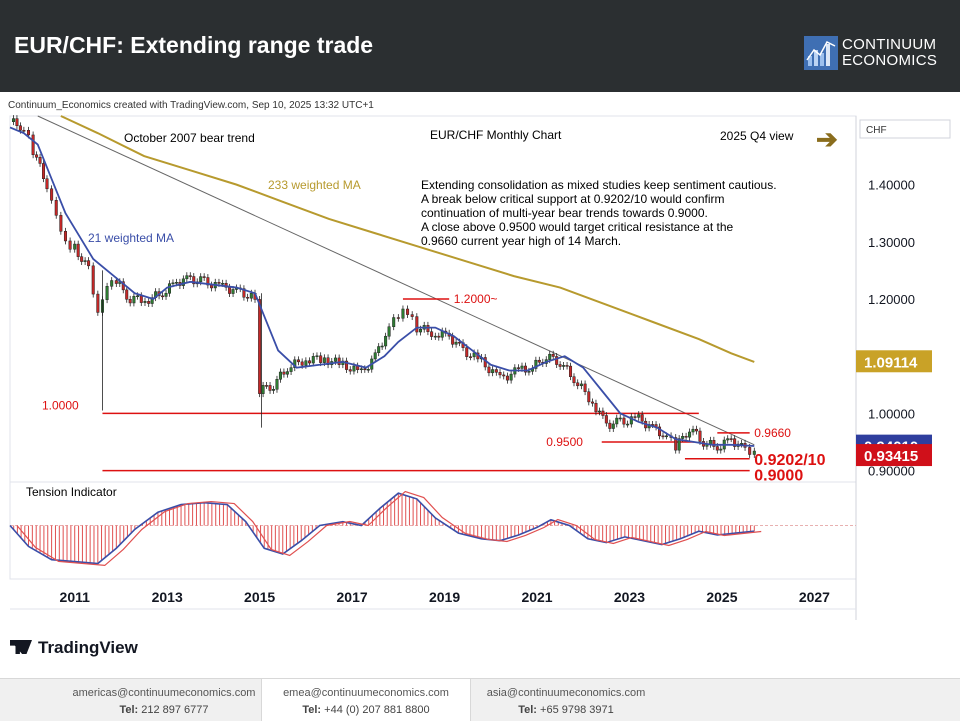 The image size is (960, 721). I want to click on level-1-0000-label: 1.0000, so click(60, 405).